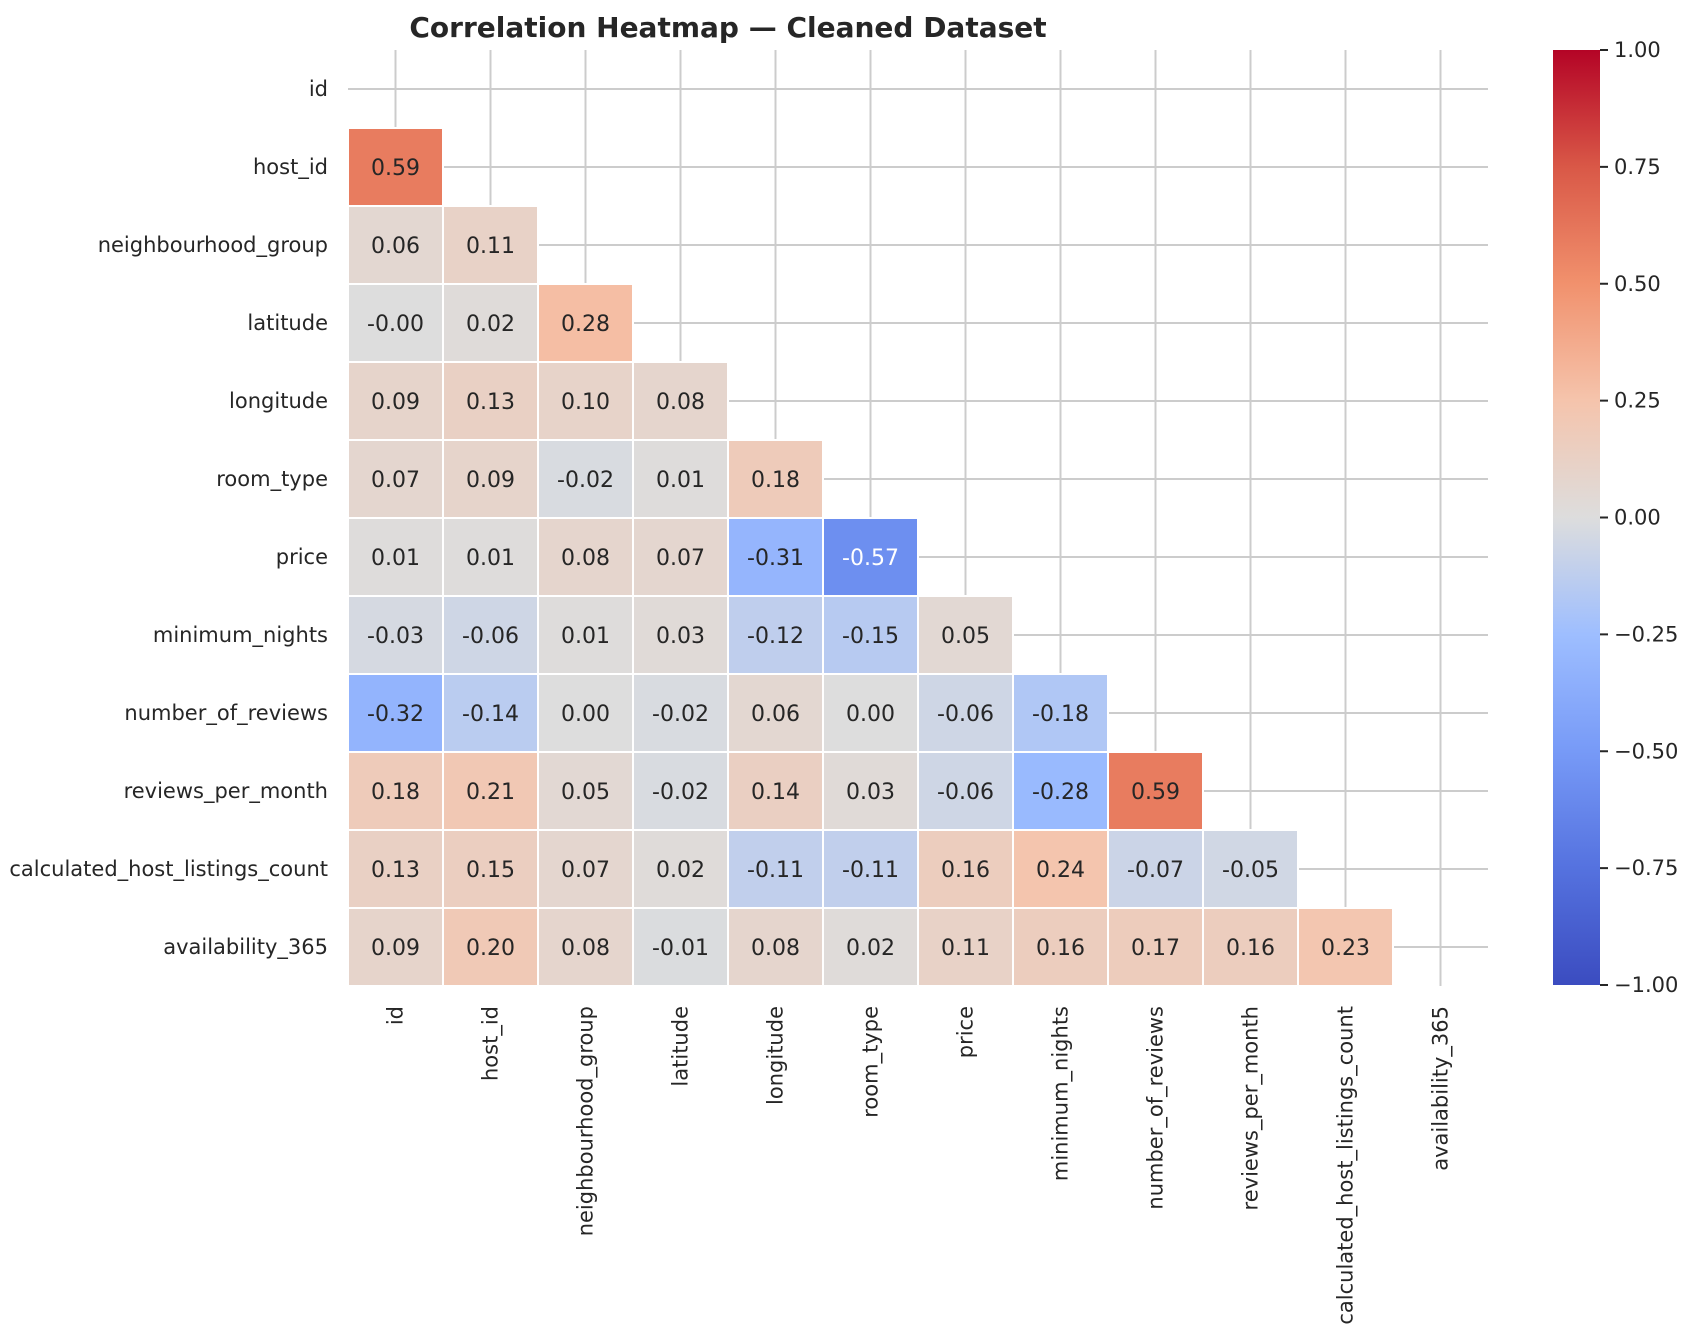 The width and height of the screenshot is (1687, 1326). I want to click on cell-value-label: 0.59, so click(395, 168).